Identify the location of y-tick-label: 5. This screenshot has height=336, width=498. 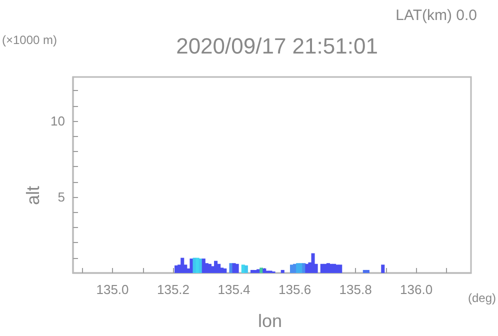
(61, 197).